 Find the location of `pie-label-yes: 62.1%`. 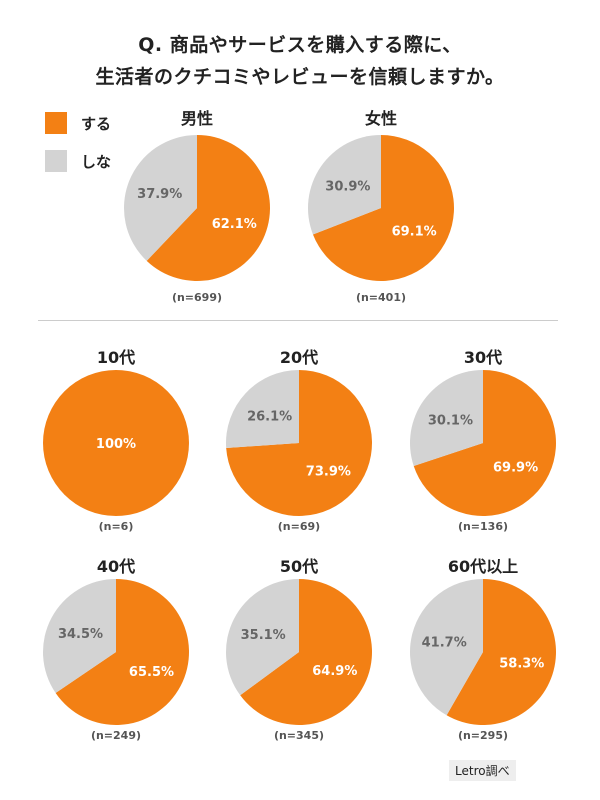

pie-label-yes: 62.1% is located at coordinates (234, 224).